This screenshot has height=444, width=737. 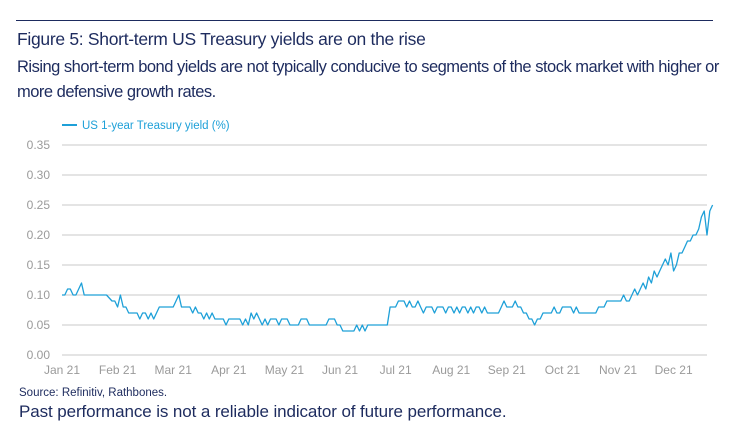 I want to click on y-tick-label: 0.25, so click(x=39, y=205).